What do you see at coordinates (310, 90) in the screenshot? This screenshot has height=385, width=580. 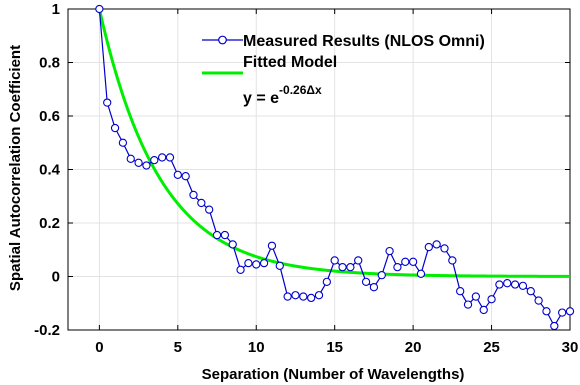 I see `equation-delta: Δ` at bounding box center [310, 90].